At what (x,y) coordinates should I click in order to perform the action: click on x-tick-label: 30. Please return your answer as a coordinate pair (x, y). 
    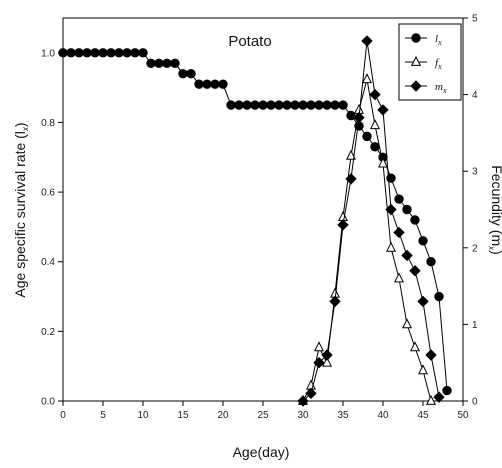
    Looking at the image, I should click on (303, 415).